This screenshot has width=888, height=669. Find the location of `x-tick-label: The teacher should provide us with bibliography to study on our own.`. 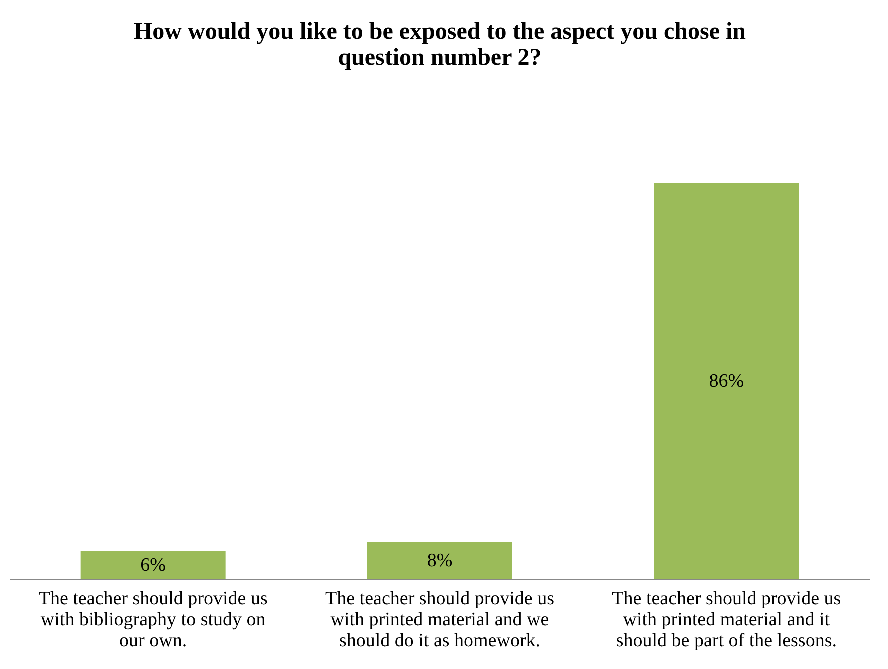

x-tick-label: The teacher should provide us with bibliography to study on our own. is located at coordinates (153, 620).